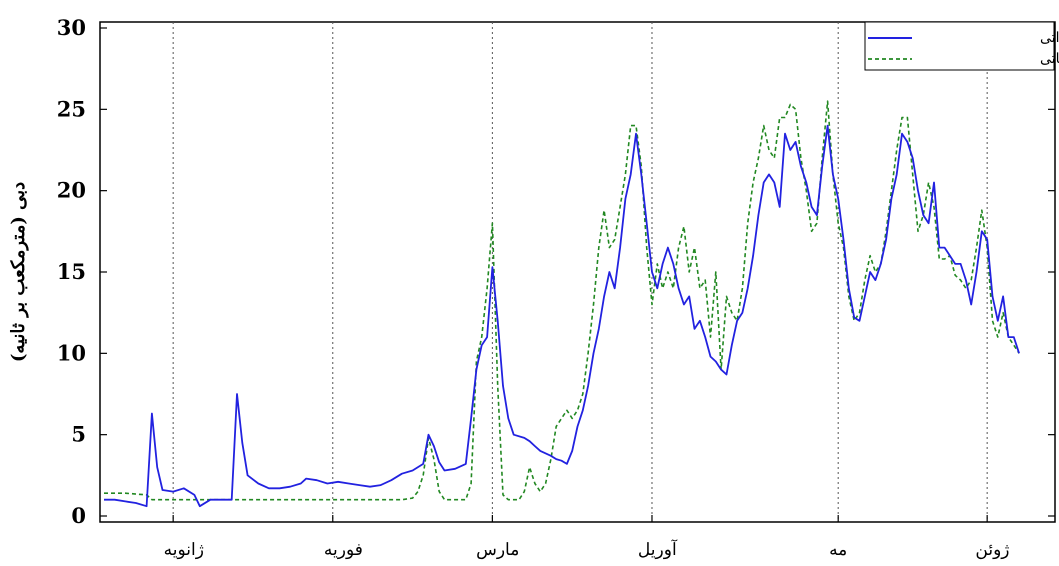  What do you see at coordinates (497, 550) in the screenshot?
I see `x-tick-label-2: مارس` at bounding box center [497, 550].